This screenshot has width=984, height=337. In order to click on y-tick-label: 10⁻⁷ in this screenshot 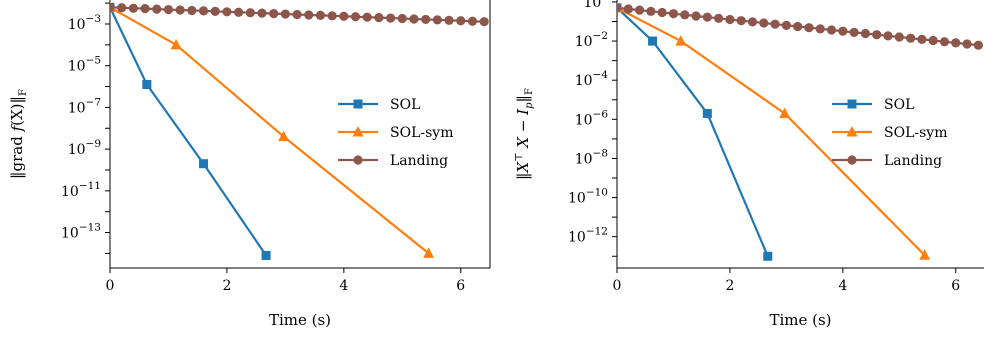, I will do `click(84, 106)`.